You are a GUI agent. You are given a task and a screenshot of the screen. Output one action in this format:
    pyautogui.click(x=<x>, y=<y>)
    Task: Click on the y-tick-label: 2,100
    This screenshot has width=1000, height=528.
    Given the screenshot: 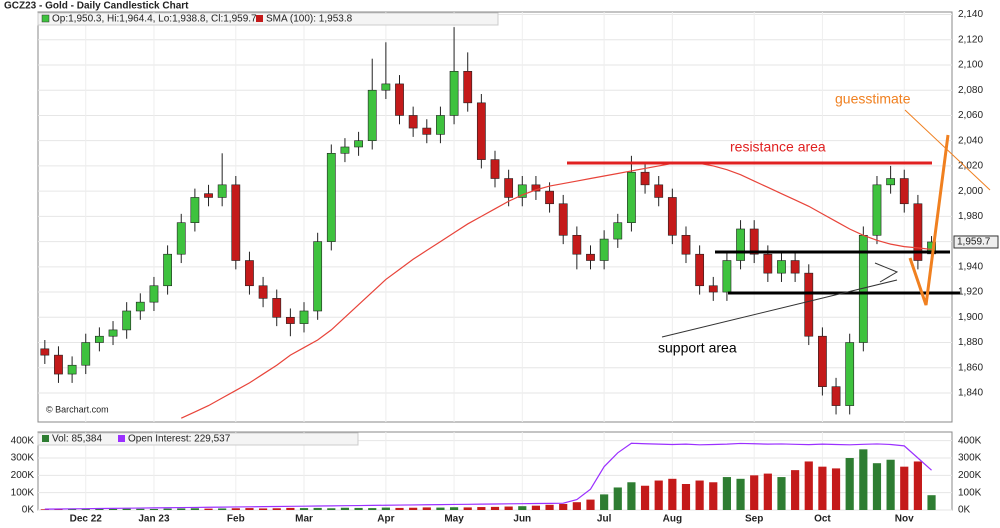 What is the action you would take?
    pyautogui.click(x=970, y=65)
    